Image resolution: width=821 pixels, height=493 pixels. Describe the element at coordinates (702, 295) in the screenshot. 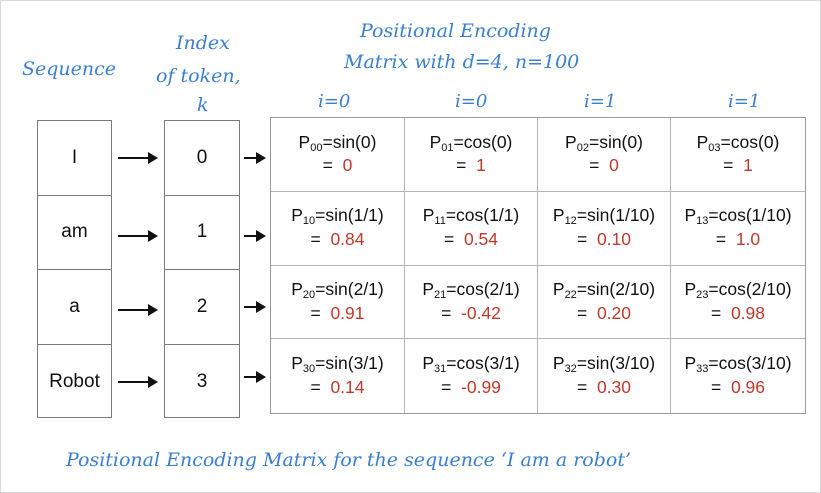

I see `cell-subscript: 23` at that location.